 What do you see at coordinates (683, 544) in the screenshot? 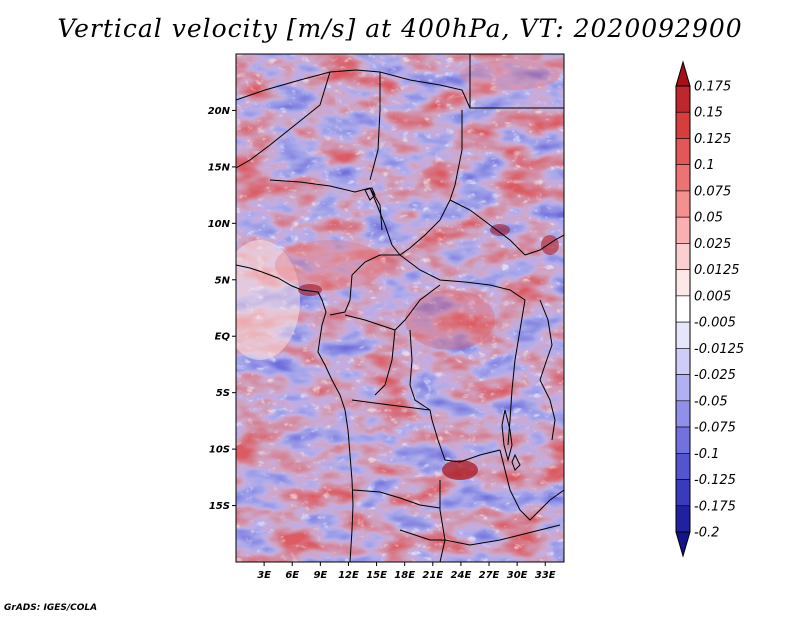
I see `colorbar-bottom-arrow` at bounding box center [683, 544].